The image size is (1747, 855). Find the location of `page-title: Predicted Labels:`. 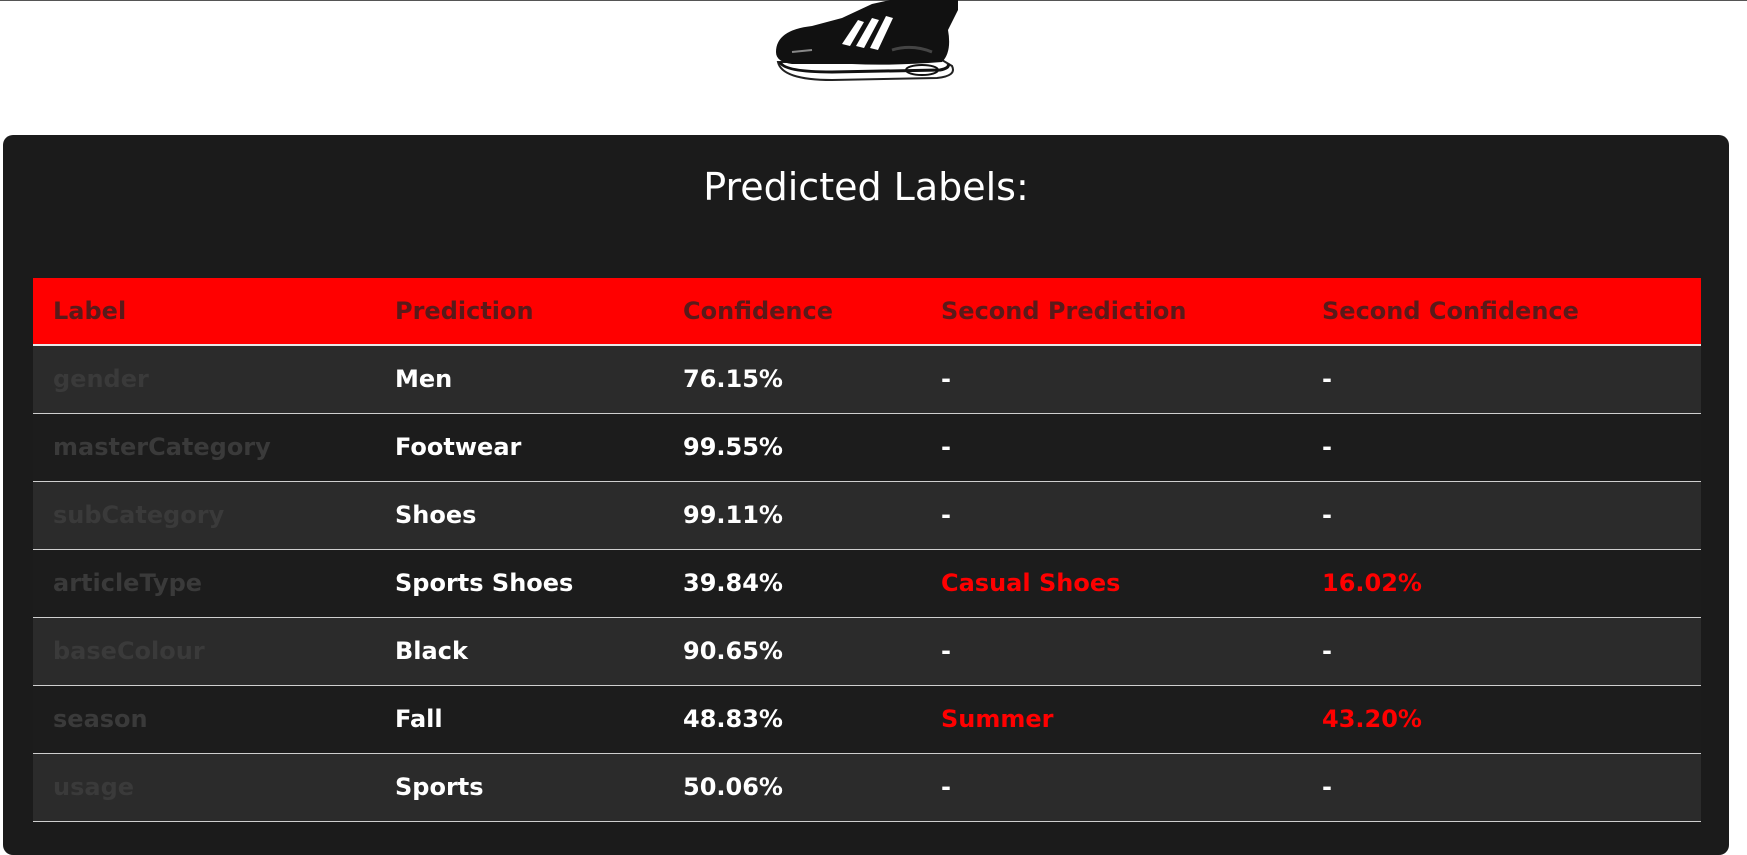

page-title: Predicted Labels: is located at coordinates (866, 187).